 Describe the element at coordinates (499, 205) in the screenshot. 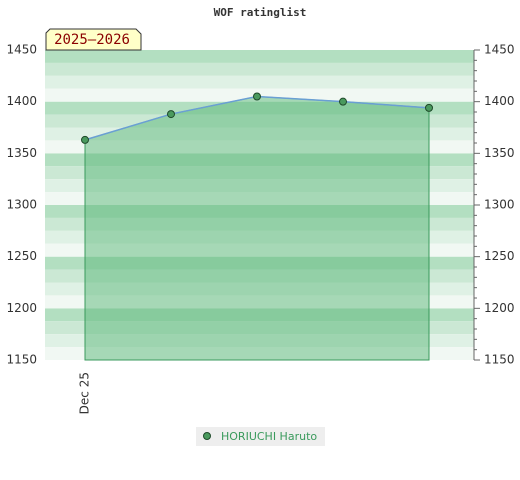

I see `y2-tick-label: 1300` at that location.